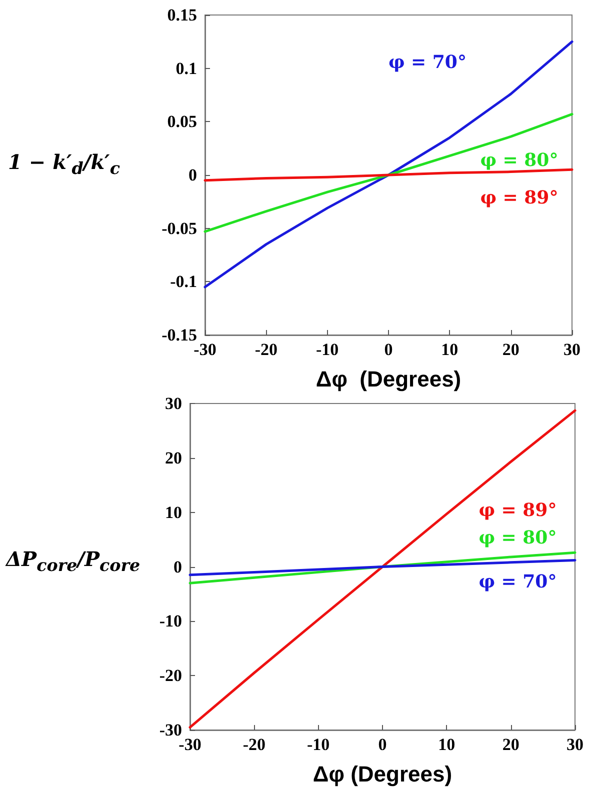  What do you see at coordinates (427, 62) in the screenshot?
I see `text: φ = 70°` at bounding box center [427, 62].